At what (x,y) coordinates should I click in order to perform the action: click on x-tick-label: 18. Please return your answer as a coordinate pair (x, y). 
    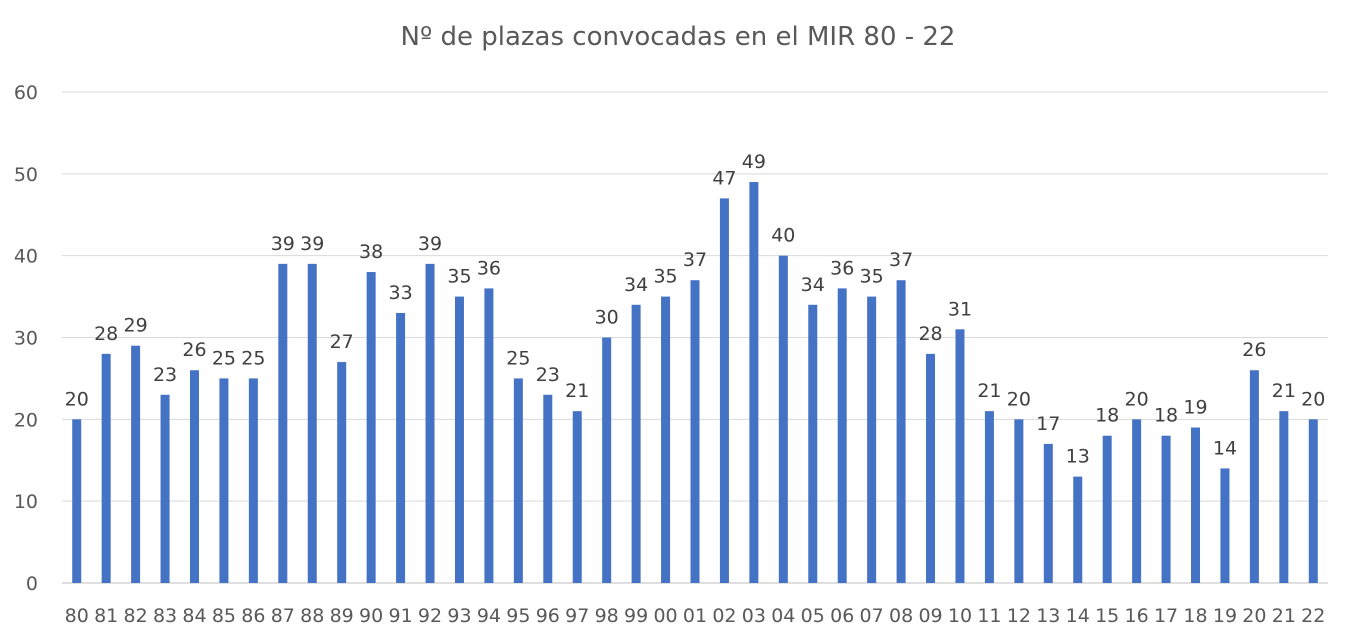
    Looking at the image, I should click on (1195, 616).